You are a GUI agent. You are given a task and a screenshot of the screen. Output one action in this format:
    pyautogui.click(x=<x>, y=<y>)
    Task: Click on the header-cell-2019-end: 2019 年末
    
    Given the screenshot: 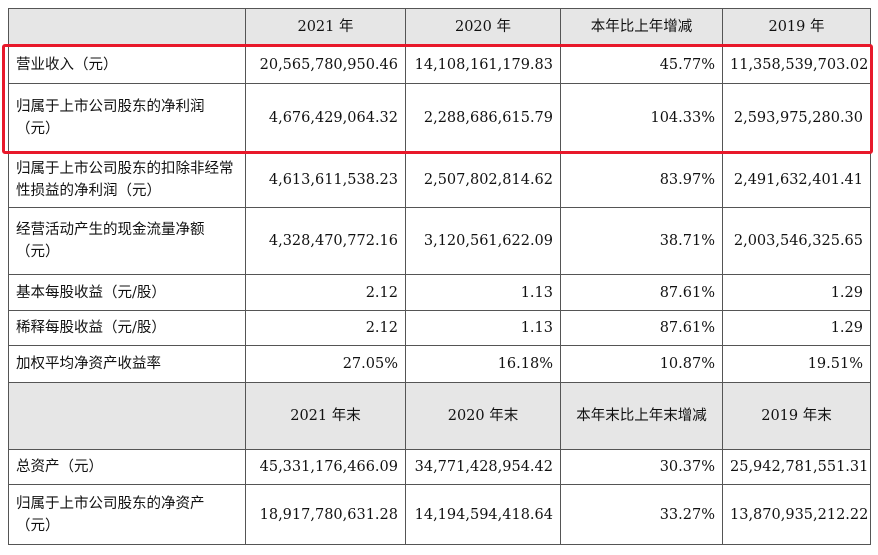 What is the action you would take?
    pyautogui.click(x=796, y=416)
    